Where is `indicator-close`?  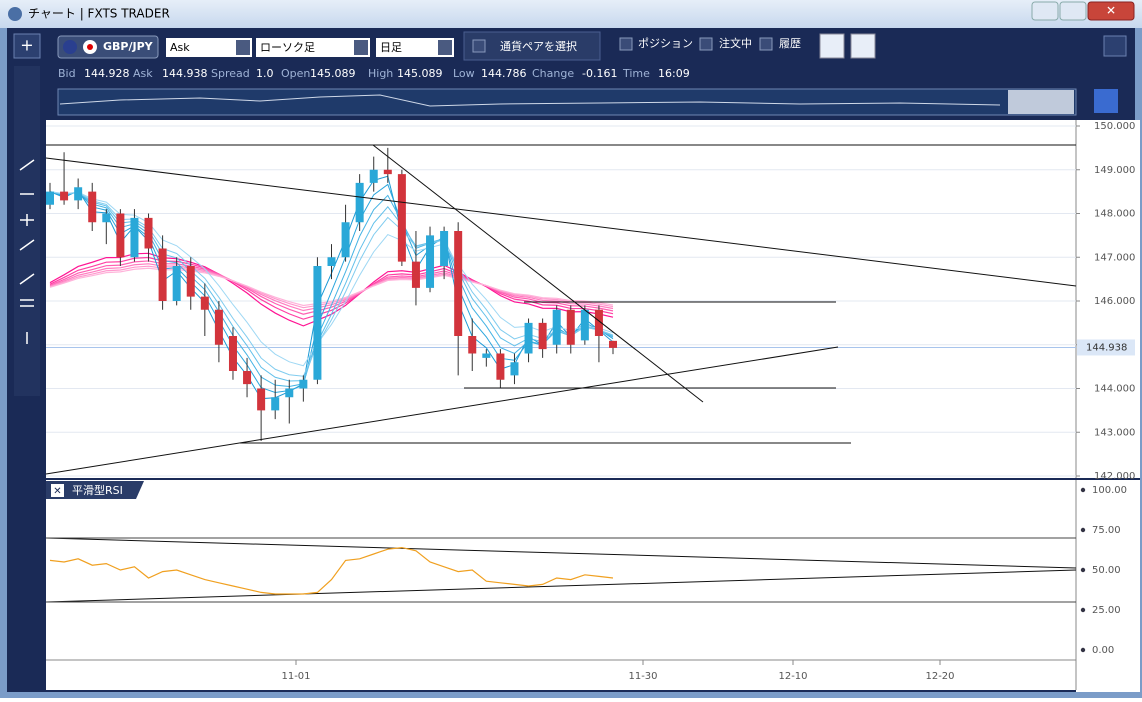 indicator-close is located at coordinates (57, 490).